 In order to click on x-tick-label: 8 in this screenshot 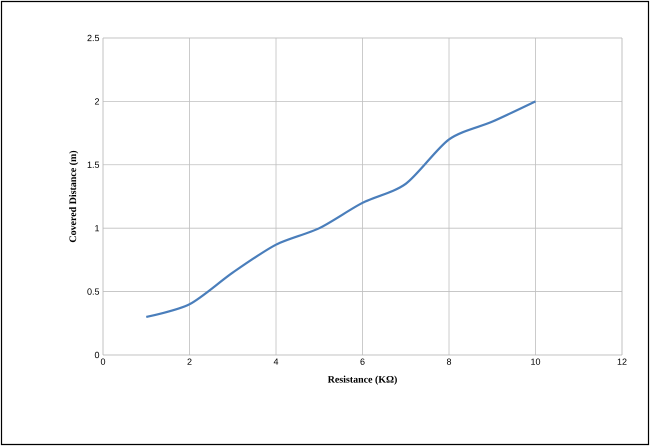, I will do `click(449, 361)`.